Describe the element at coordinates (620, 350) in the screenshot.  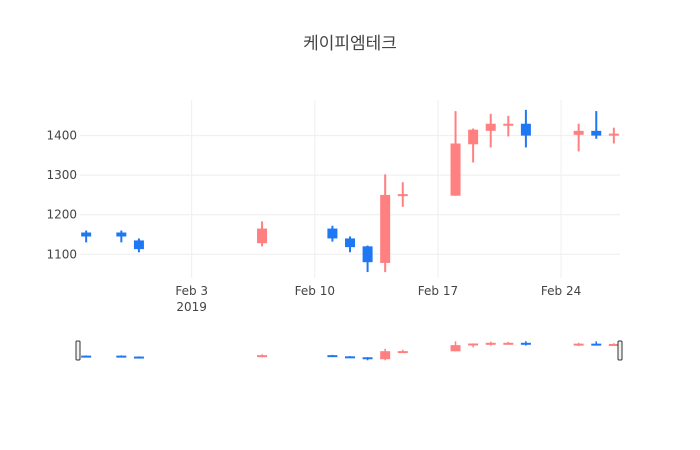
I see `slider-handle-right` at that location.